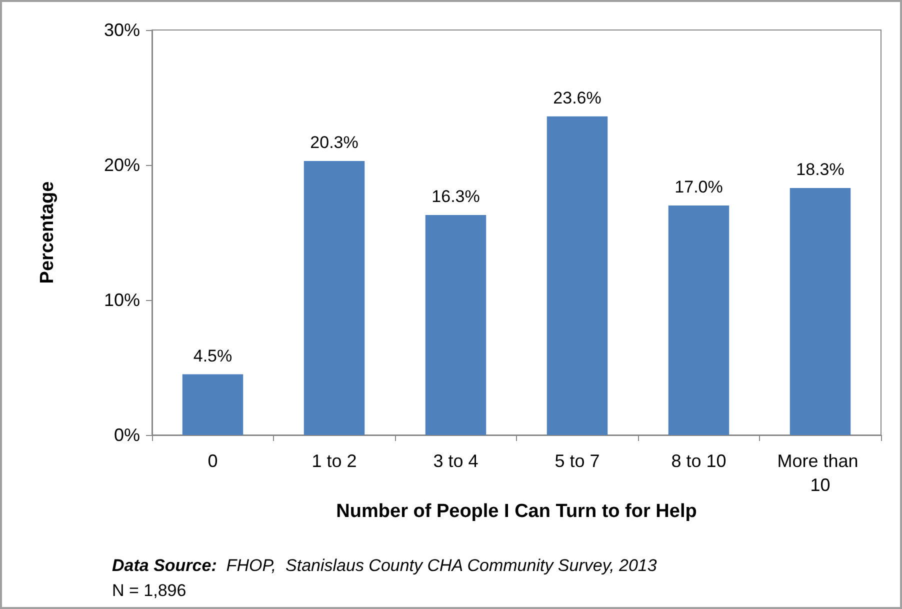  What do you see at coordinates (127, 435) in the screenshot?
I see `y-tick-label: 0%` at bounding box center [127, 435].